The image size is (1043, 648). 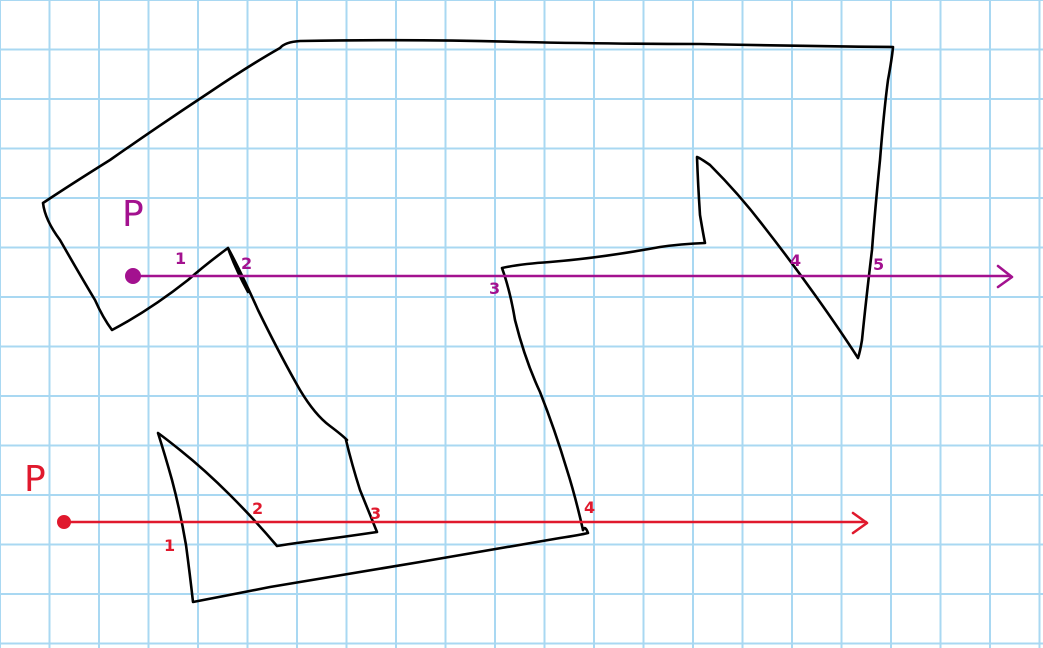 I want to click on top-crossing-label-2: 2, so click(x=246, y=263).